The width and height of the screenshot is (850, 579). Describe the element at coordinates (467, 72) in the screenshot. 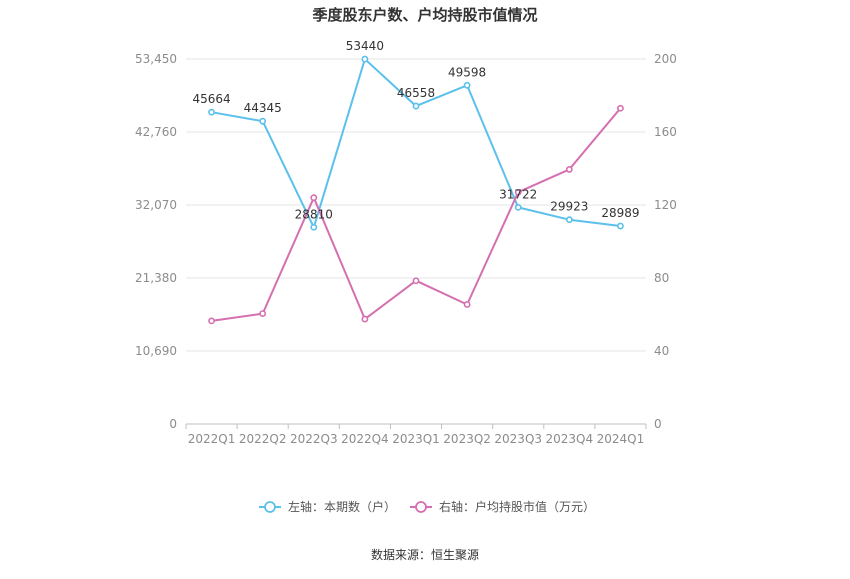

I see `data-label: 49598` at that location.